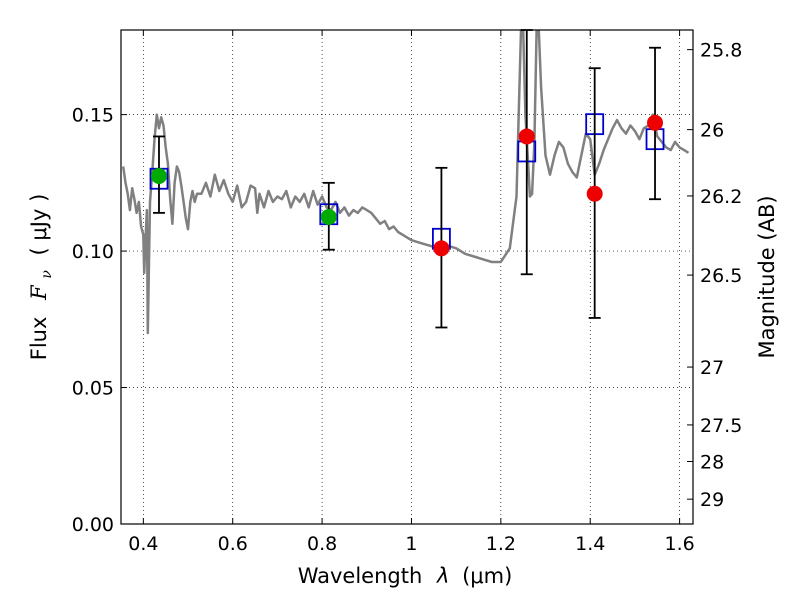 The image size is (800, 600). Describe the element at coordinates (411, 544) in the screenshot. I see `x-tick-label: 1` at that location.